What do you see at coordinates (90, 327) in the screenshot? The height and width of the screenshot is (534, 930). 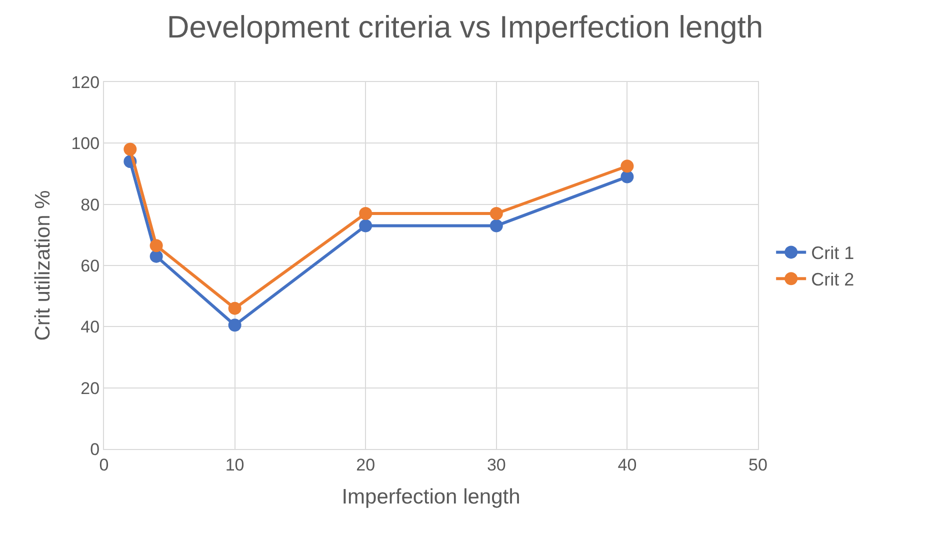 I see `y-tick-label: 40` at bounding box center [90, 327].